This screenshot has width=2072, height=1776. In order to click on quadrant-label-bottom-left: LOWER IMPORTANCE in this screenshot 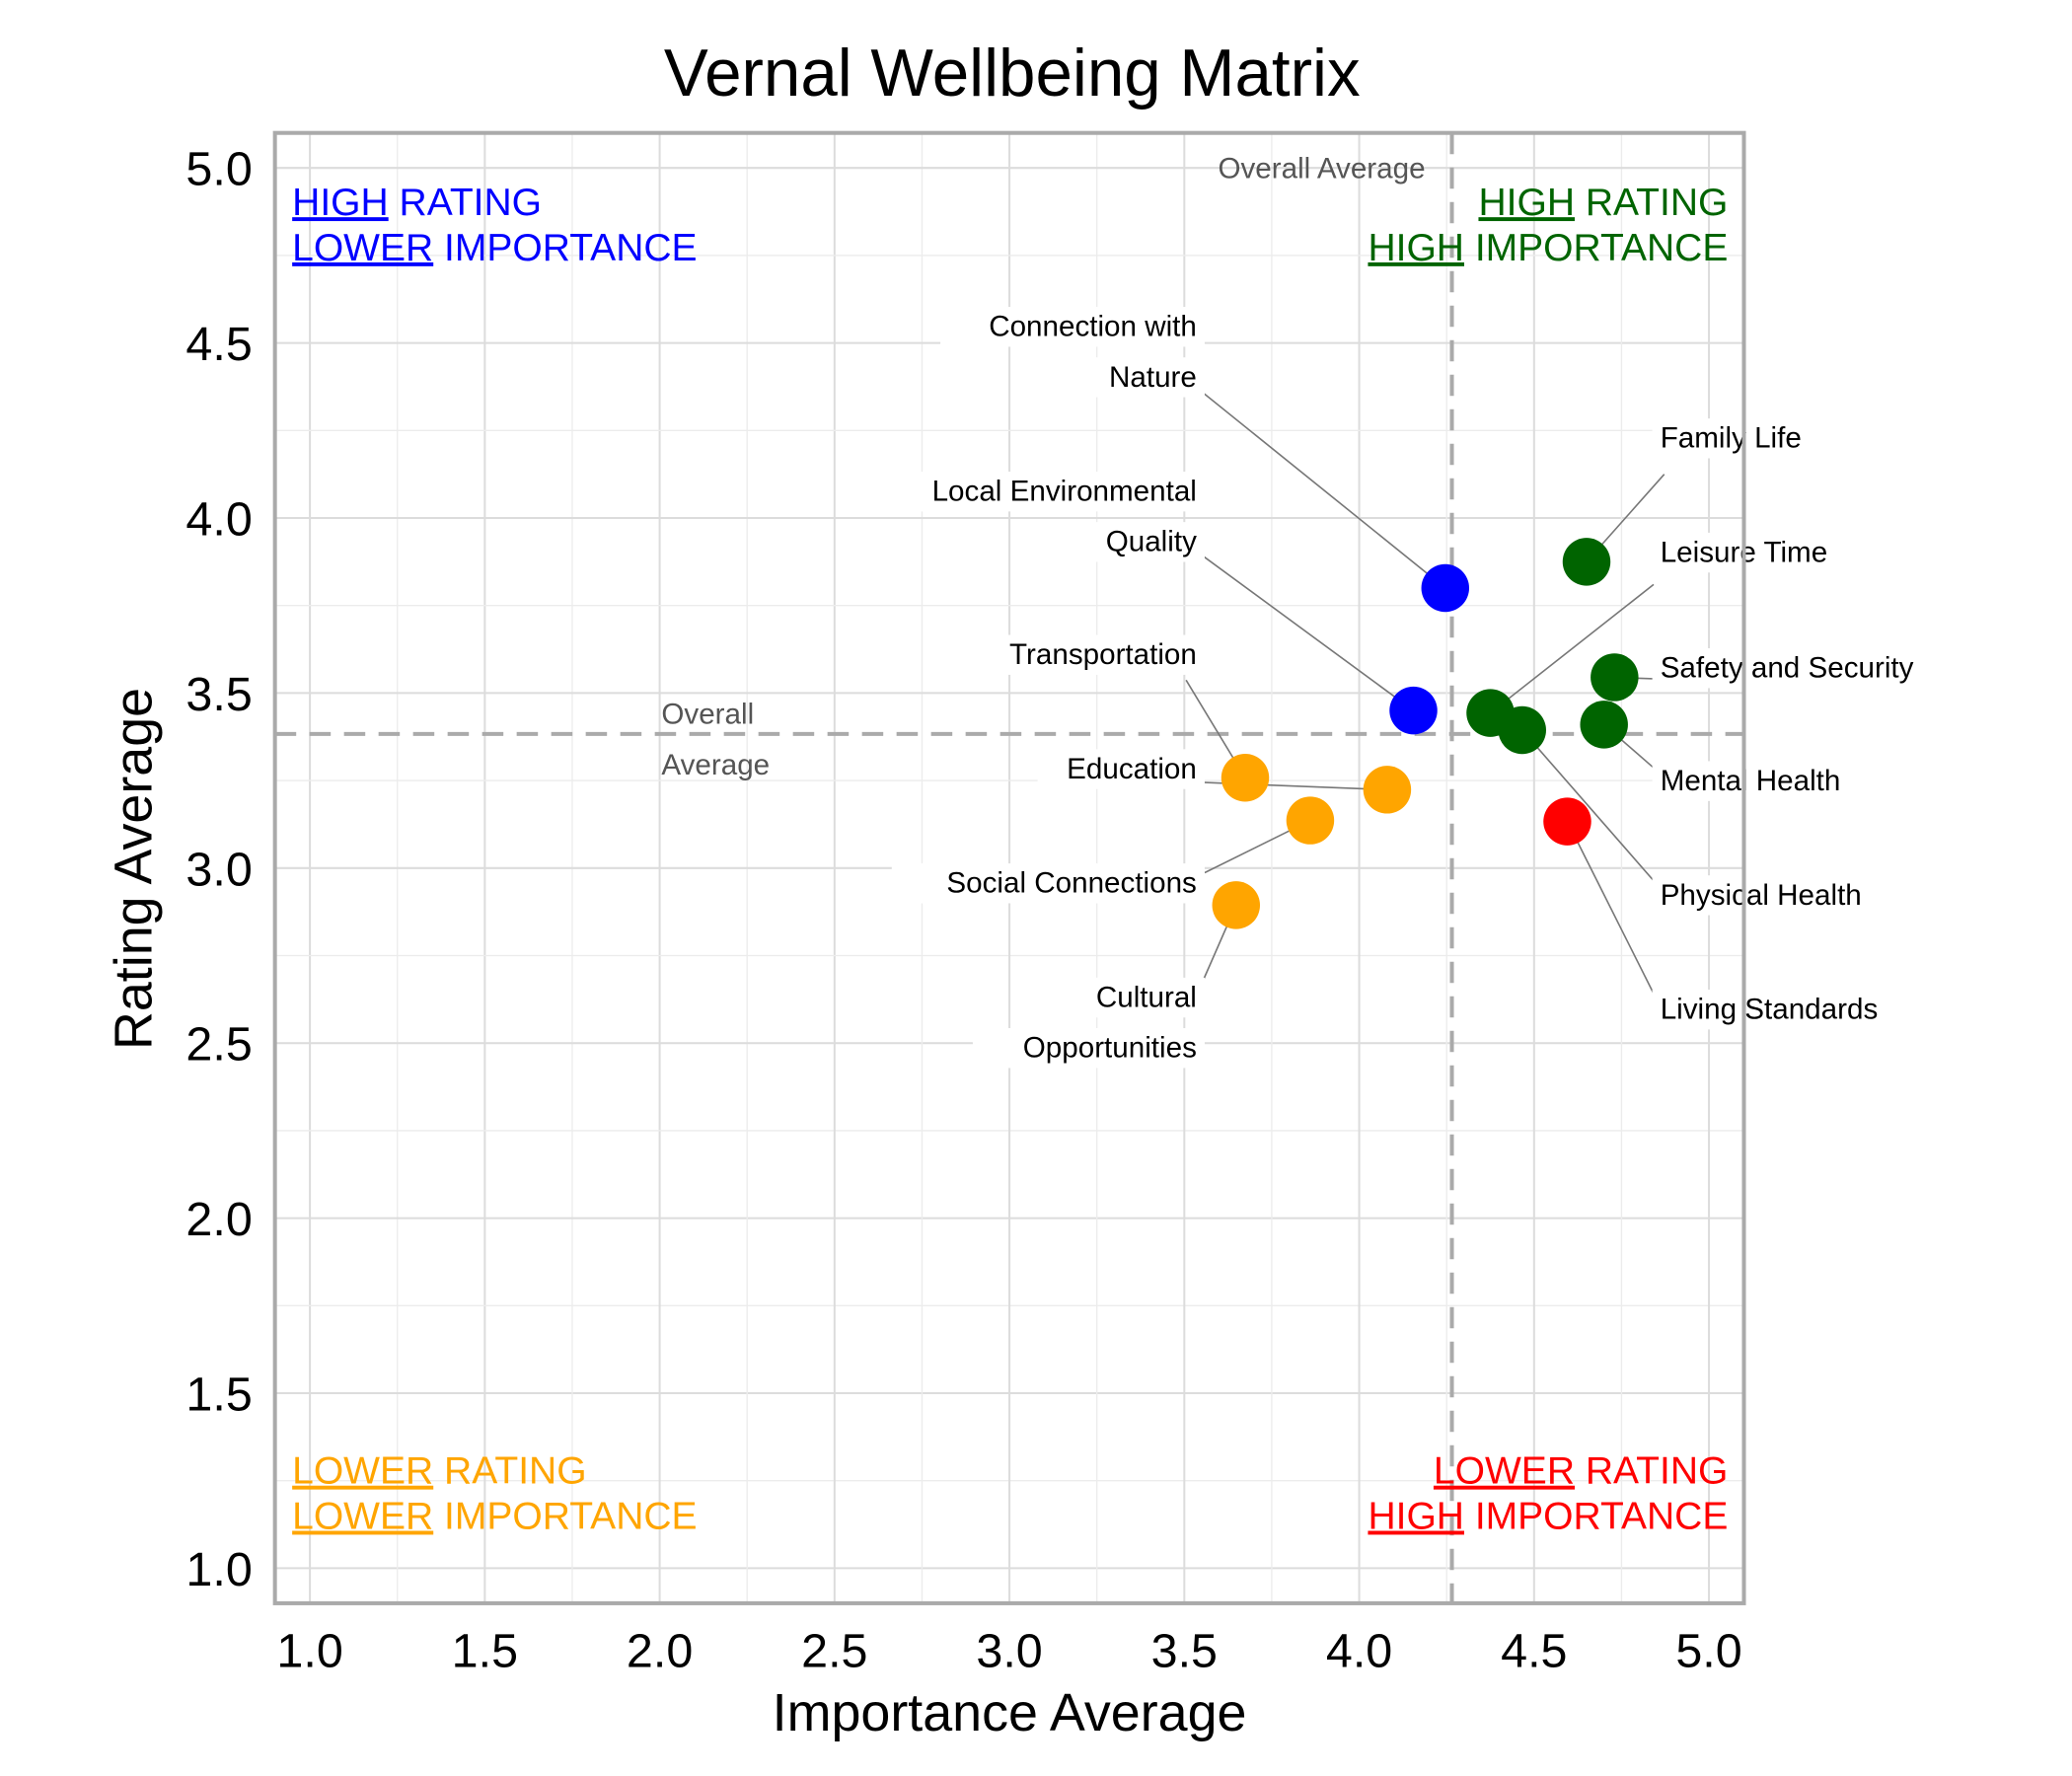, I will do `click(495, 1517)`.